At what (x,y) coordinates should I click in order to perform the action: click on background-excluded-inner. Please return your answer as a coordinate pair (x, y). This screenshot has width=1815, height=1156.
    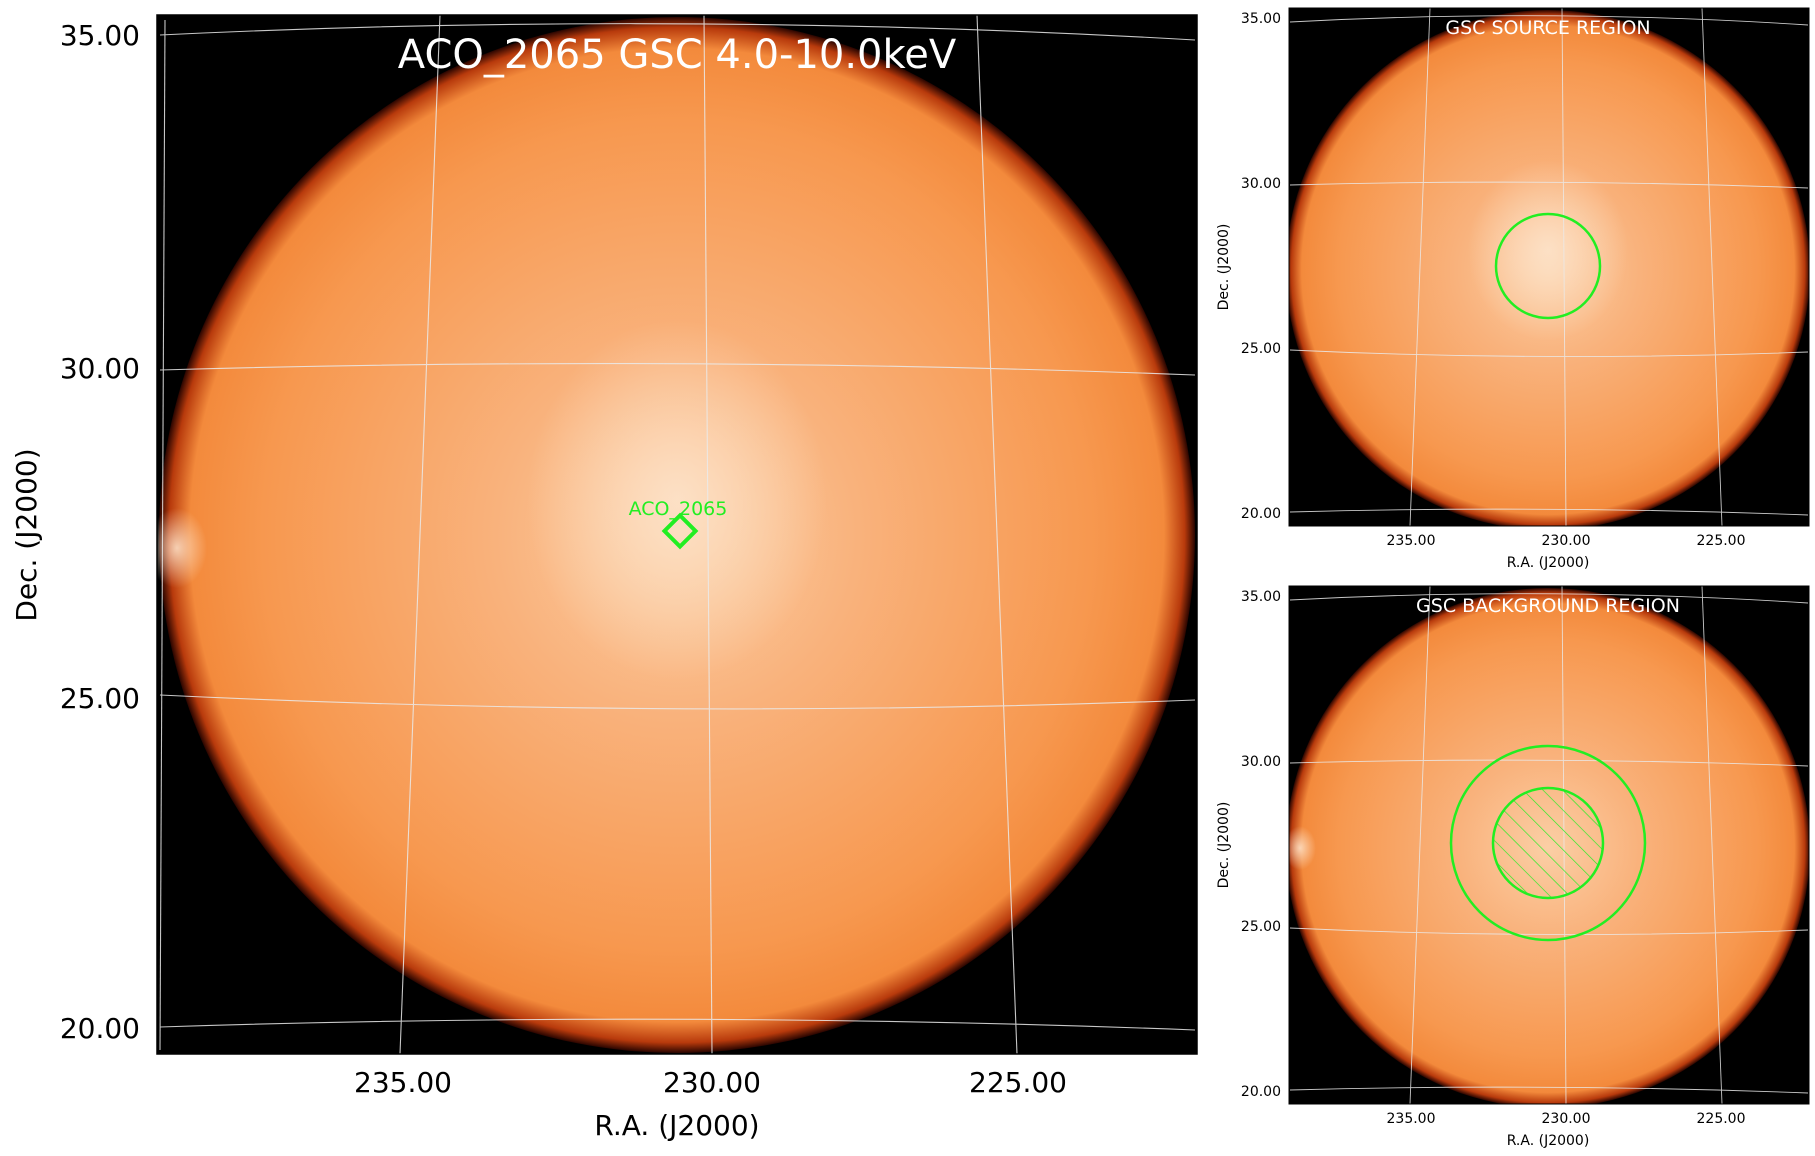
    Looking at the image, I should click on (1548, 843).